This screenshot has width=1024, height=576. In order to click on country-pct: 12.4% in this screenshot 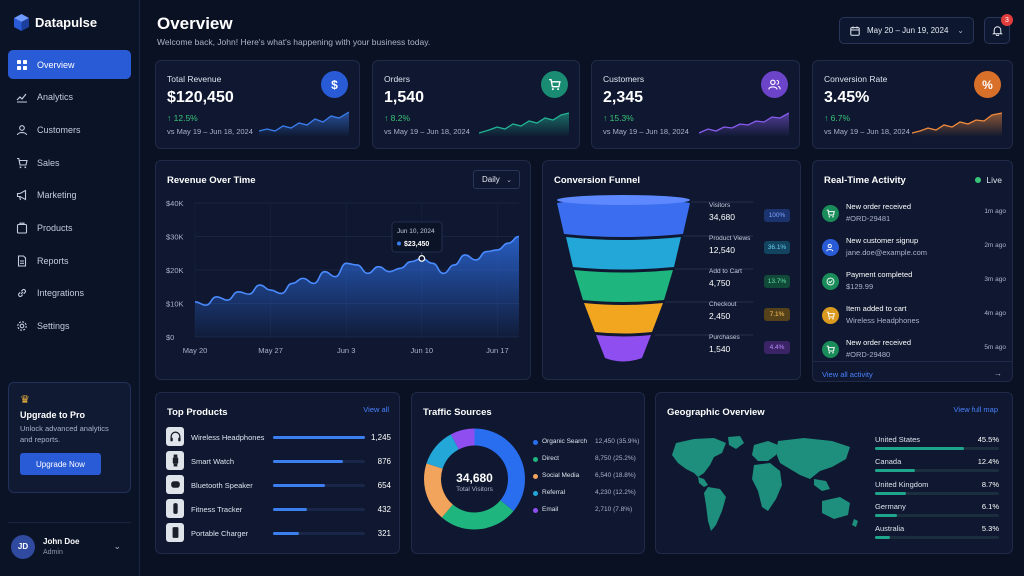, I will do `click(988, 461)`.